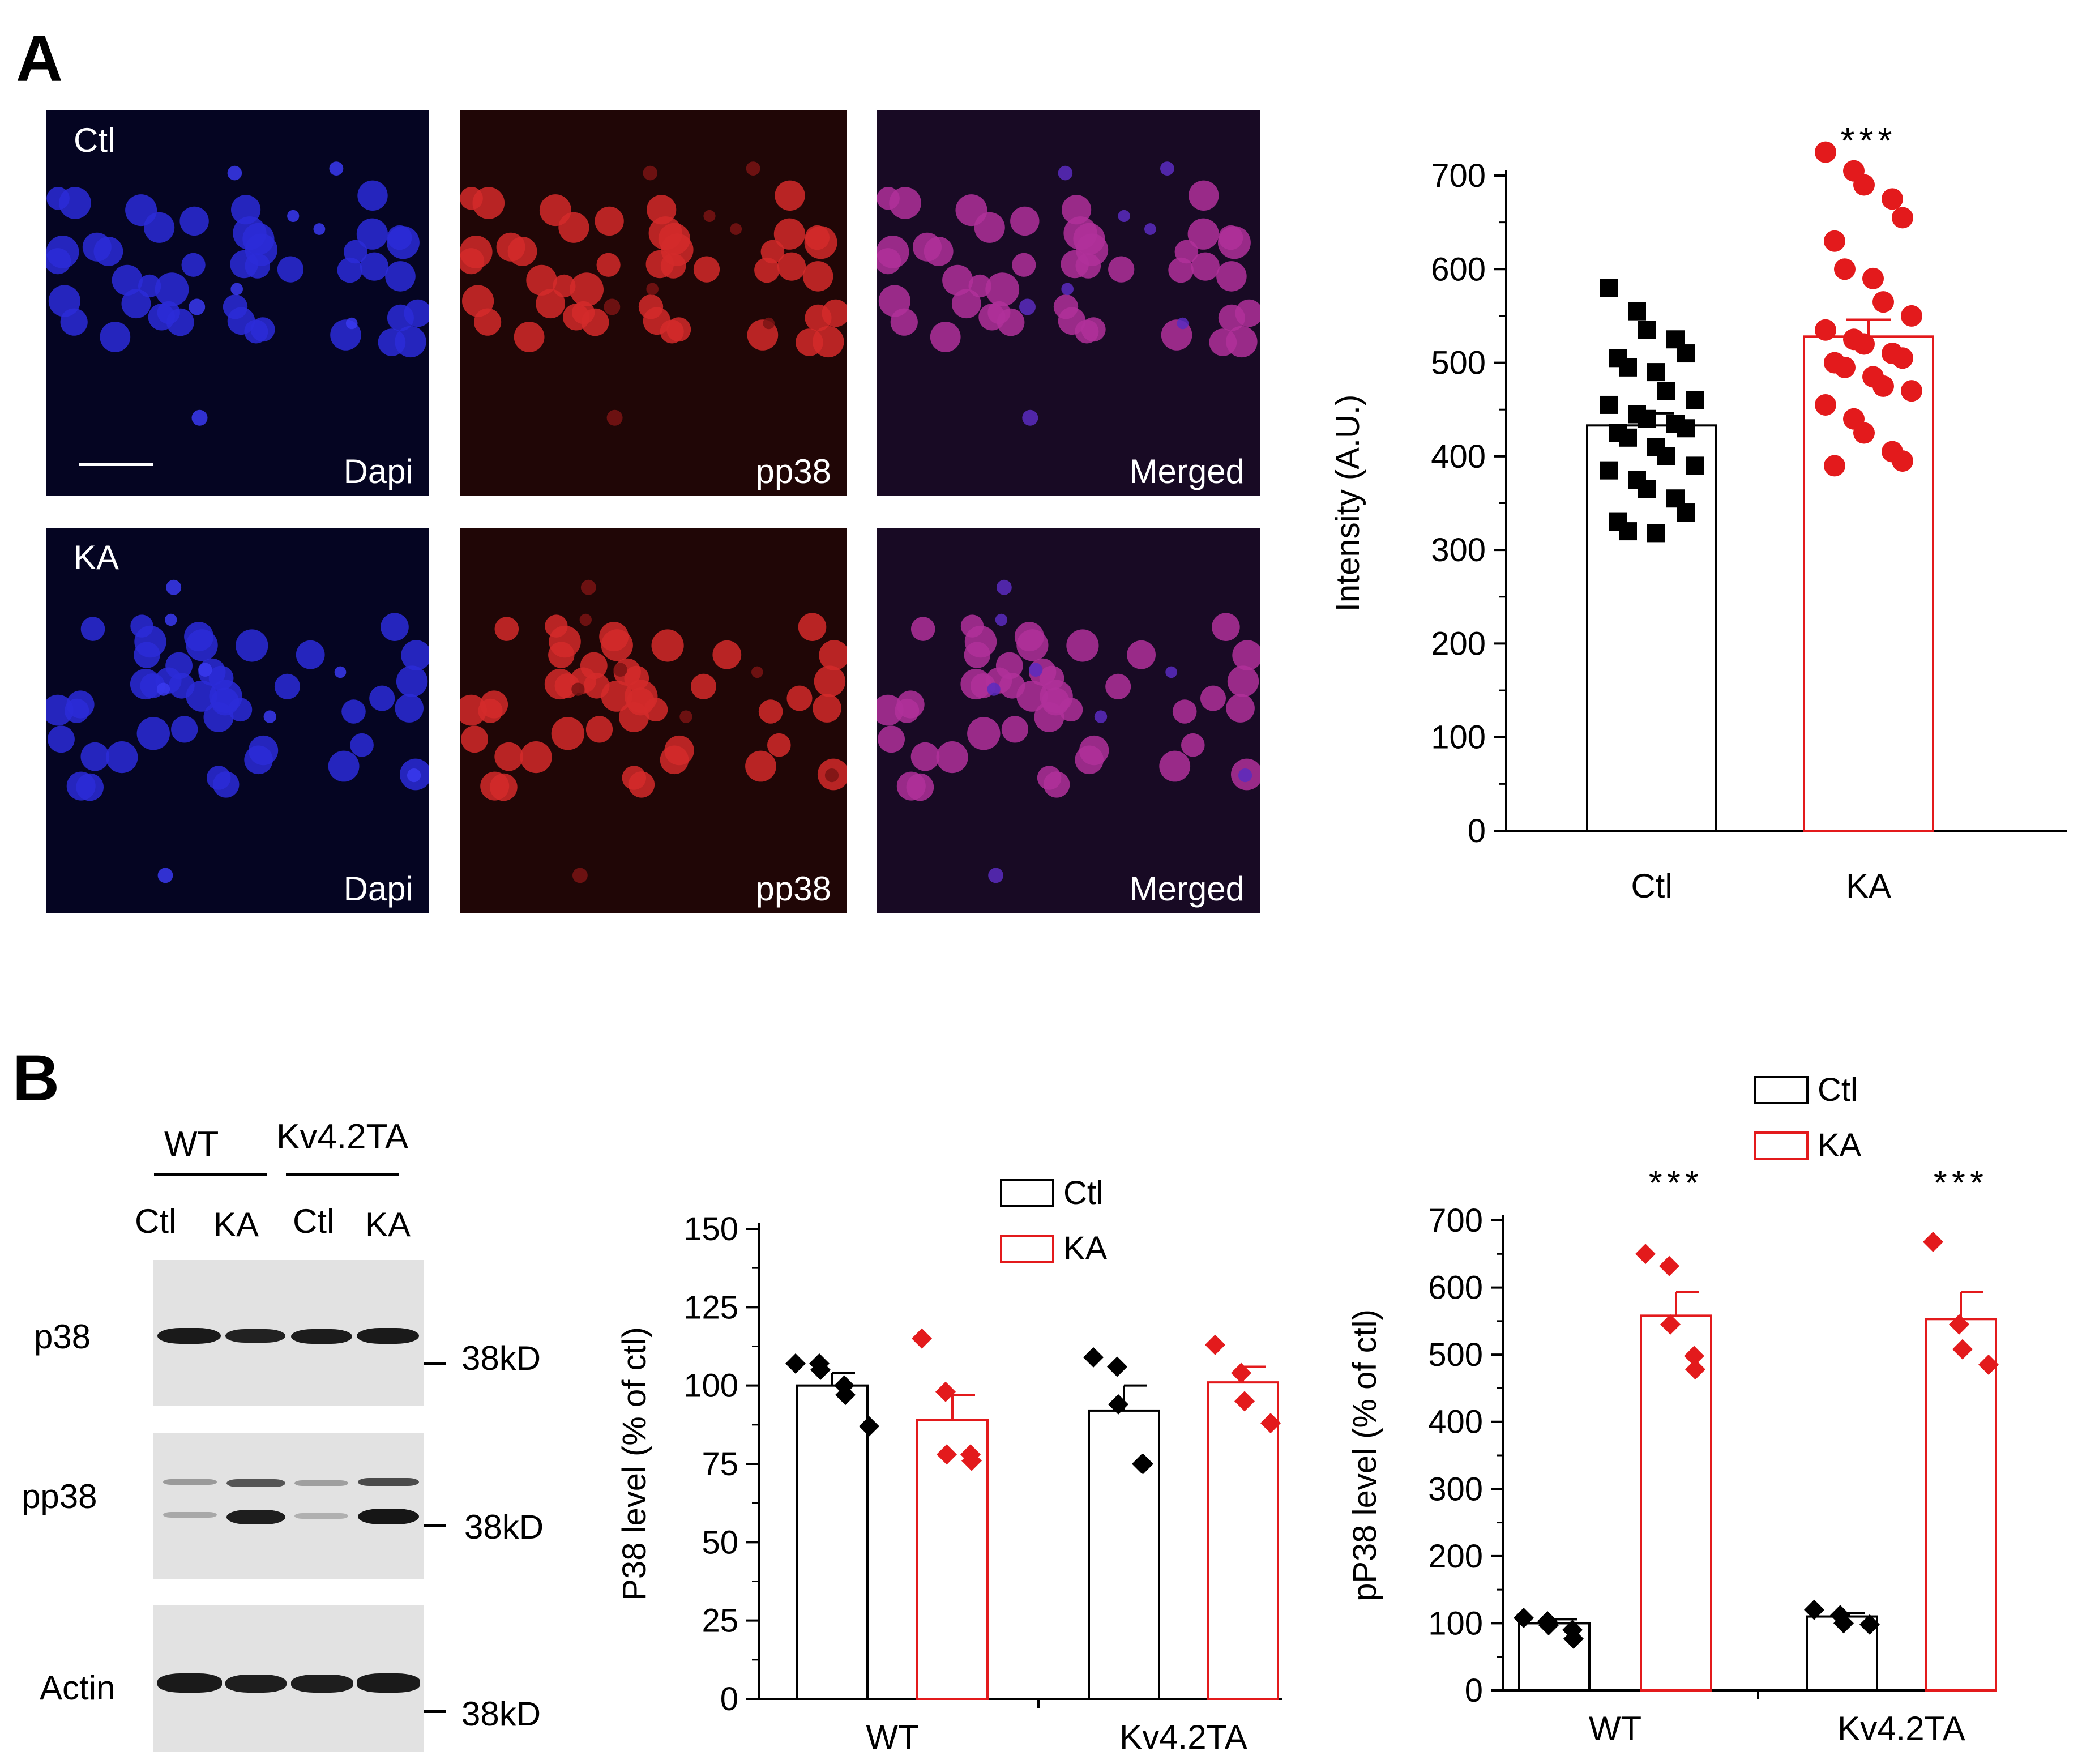 The height and width of the screenshot is (1764, 2082). What do you see at coordinates (710, 1386) in the screenshot?
I see `y-tick-label: 100` at bounding box center [710, 1386].